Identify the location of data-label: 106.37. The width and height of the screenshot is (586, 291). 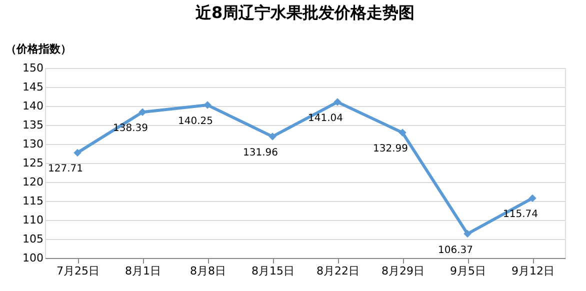
(455, 250).